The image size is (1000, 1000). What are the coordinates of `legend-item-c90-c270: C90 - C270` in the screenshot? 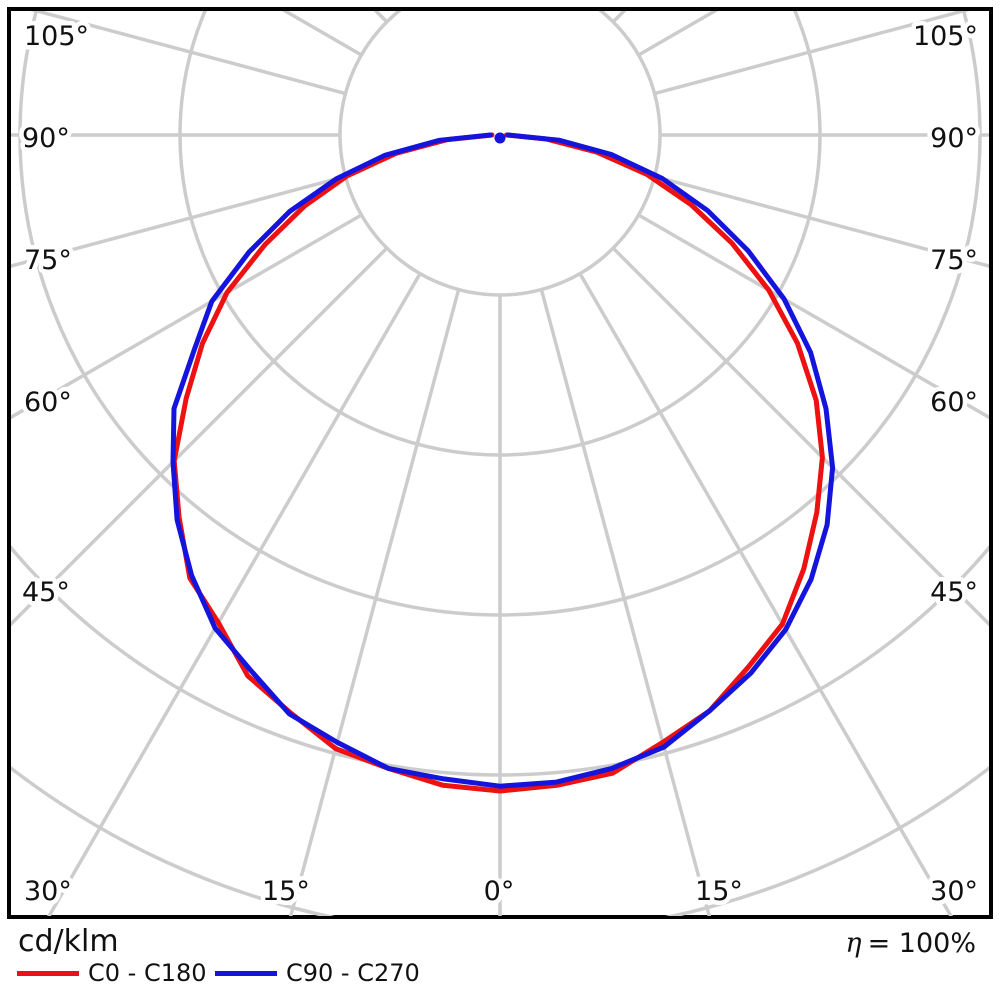 It's located at (317, 973).